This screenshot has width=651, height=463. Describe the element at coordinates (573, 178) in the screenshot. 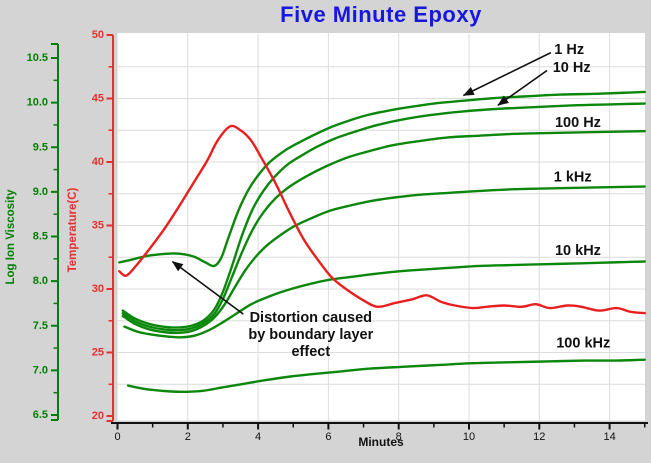

I see `curve-label-1-khz: 1 kHz` at that location.